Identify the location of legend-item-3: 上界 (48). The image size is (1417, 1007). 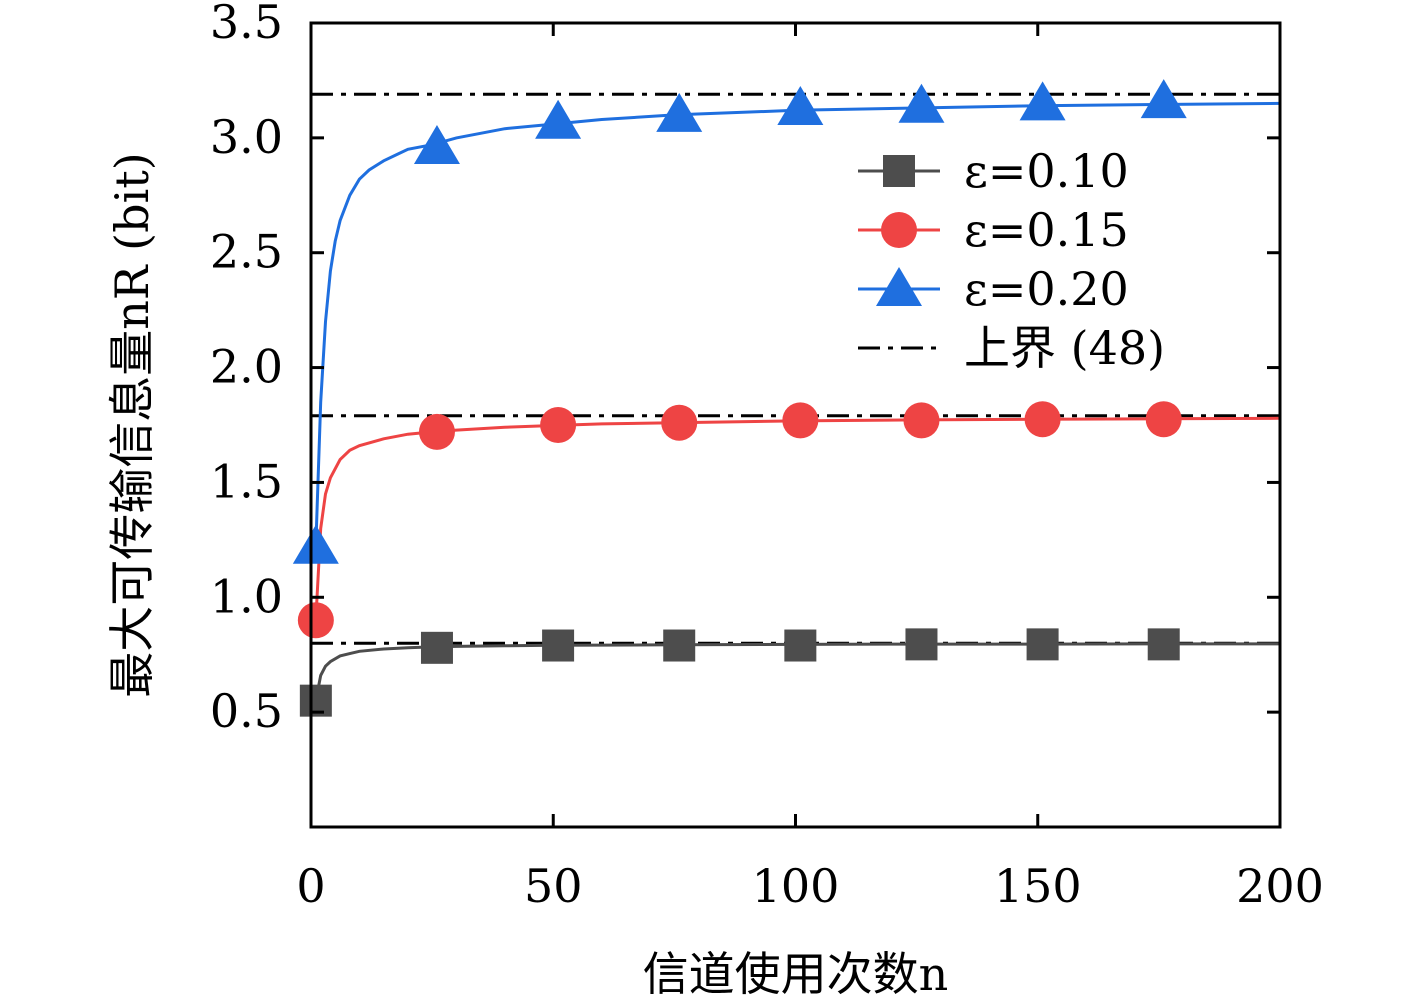
(1011, 348).